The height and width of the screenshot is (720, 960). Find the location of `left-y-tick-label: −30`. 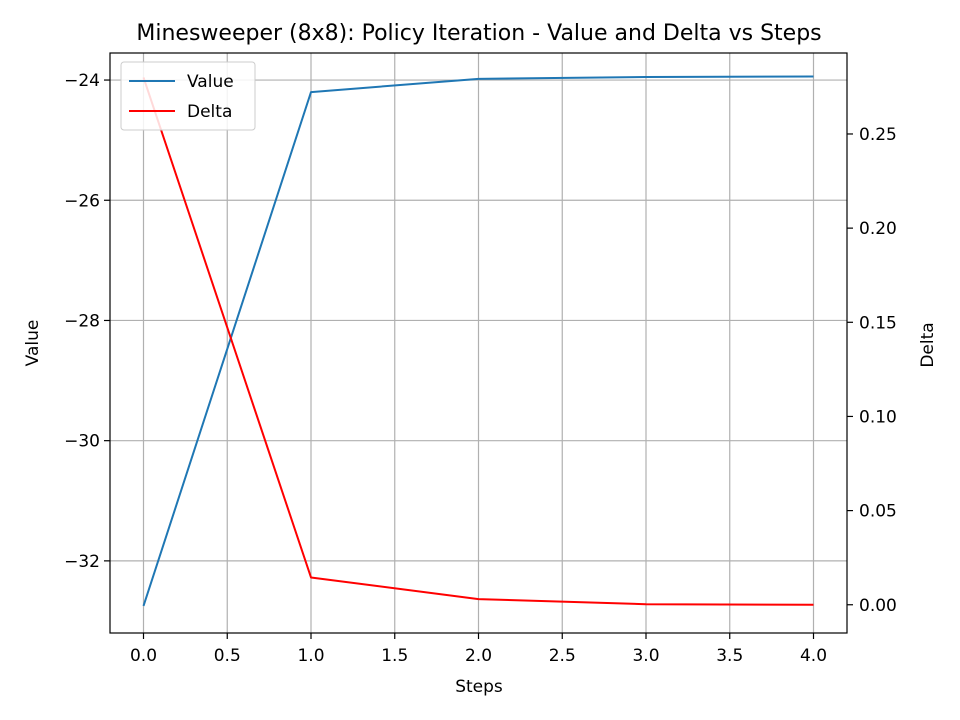

left-y-tick-label: −30 is located at coordinates (82, 442).